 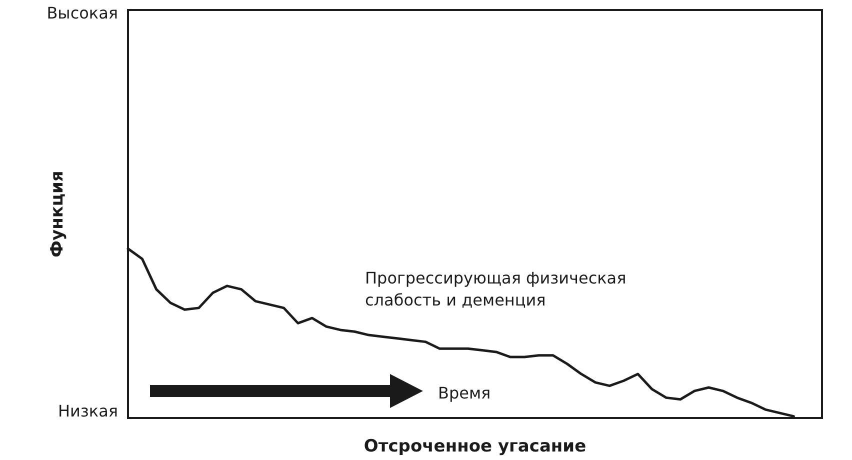 I want to click on y-axis-title: Функция, so click(x=58, y=214).